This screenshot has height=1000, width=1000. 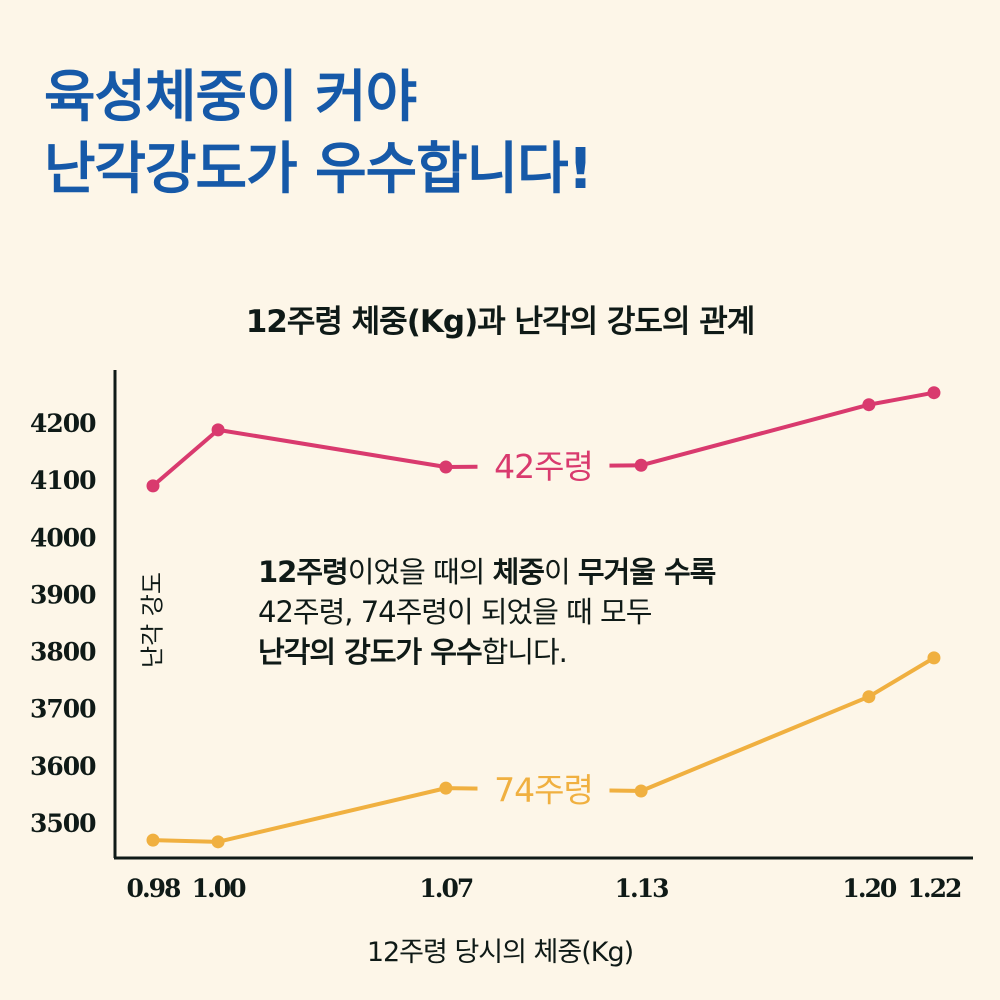 What do you see at coordinates (524, 652) in the screenshot?
I see `note-text: 합니다.` at bounding box center [524, 652].